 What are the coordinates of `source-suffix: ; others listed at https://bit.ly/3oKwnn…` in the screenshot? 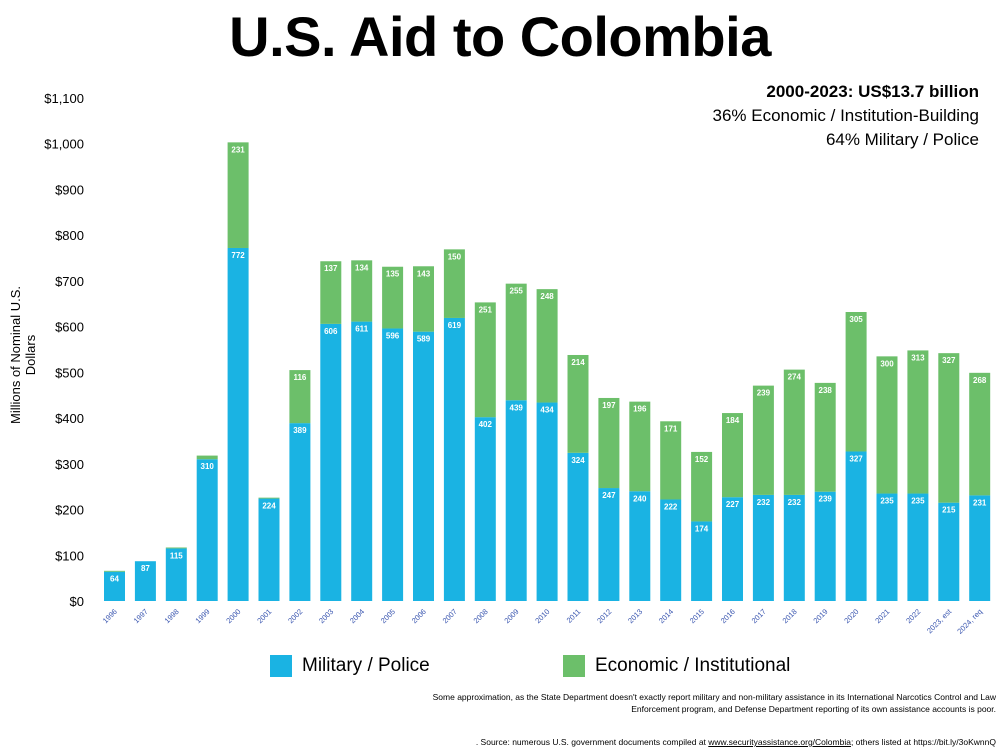 It's located at (923, 742).